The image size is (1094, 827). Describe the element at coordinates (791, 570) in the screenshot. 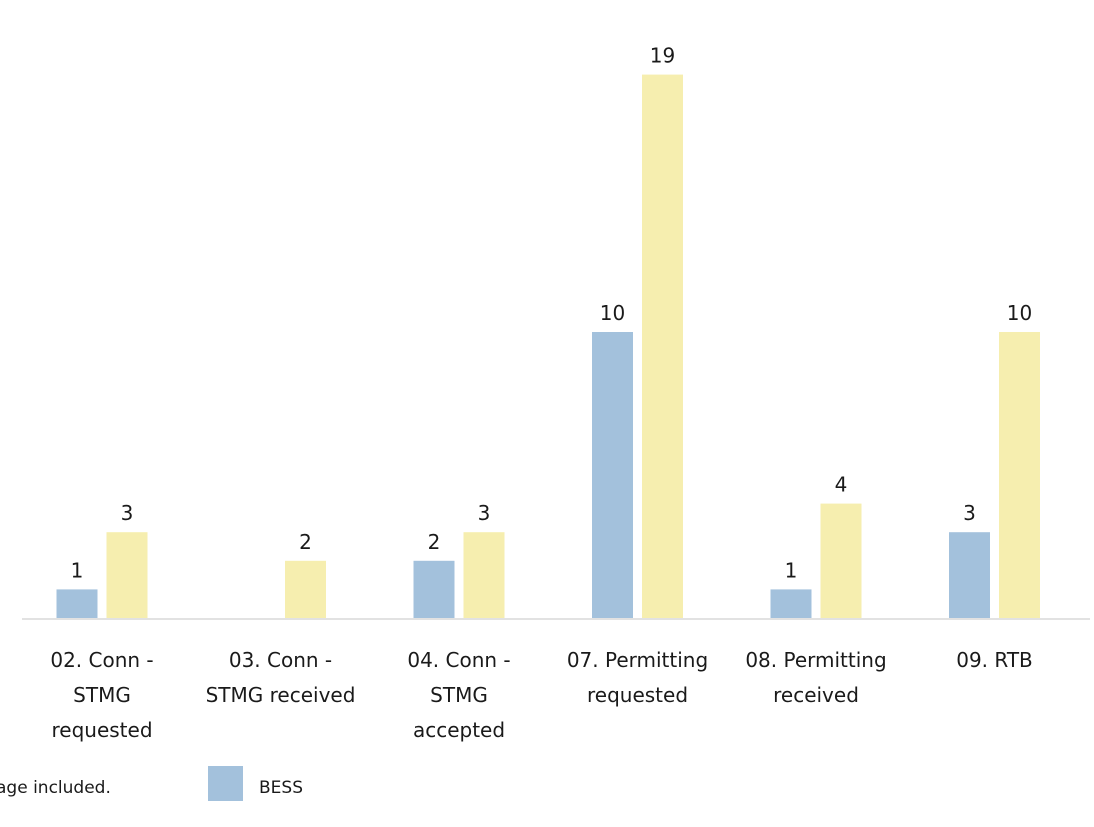

I see `value-label-series-0-cat-4: 1` at that location.